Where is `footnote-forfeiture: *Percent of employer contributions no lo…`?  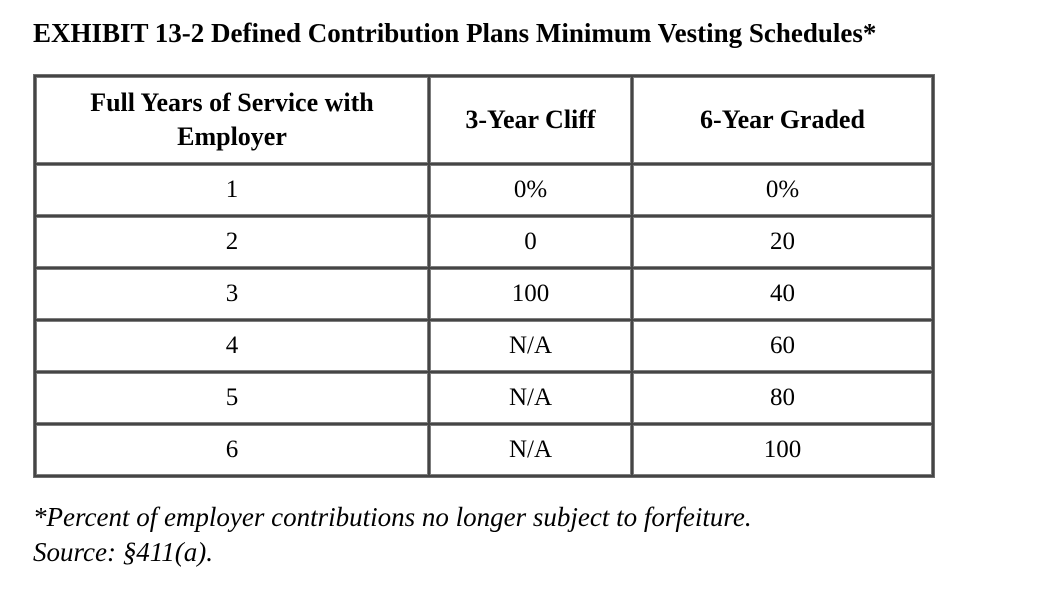
footnote-forfeiture: *Percent of employer contributions no lo… is located at coordinates (392, 517).